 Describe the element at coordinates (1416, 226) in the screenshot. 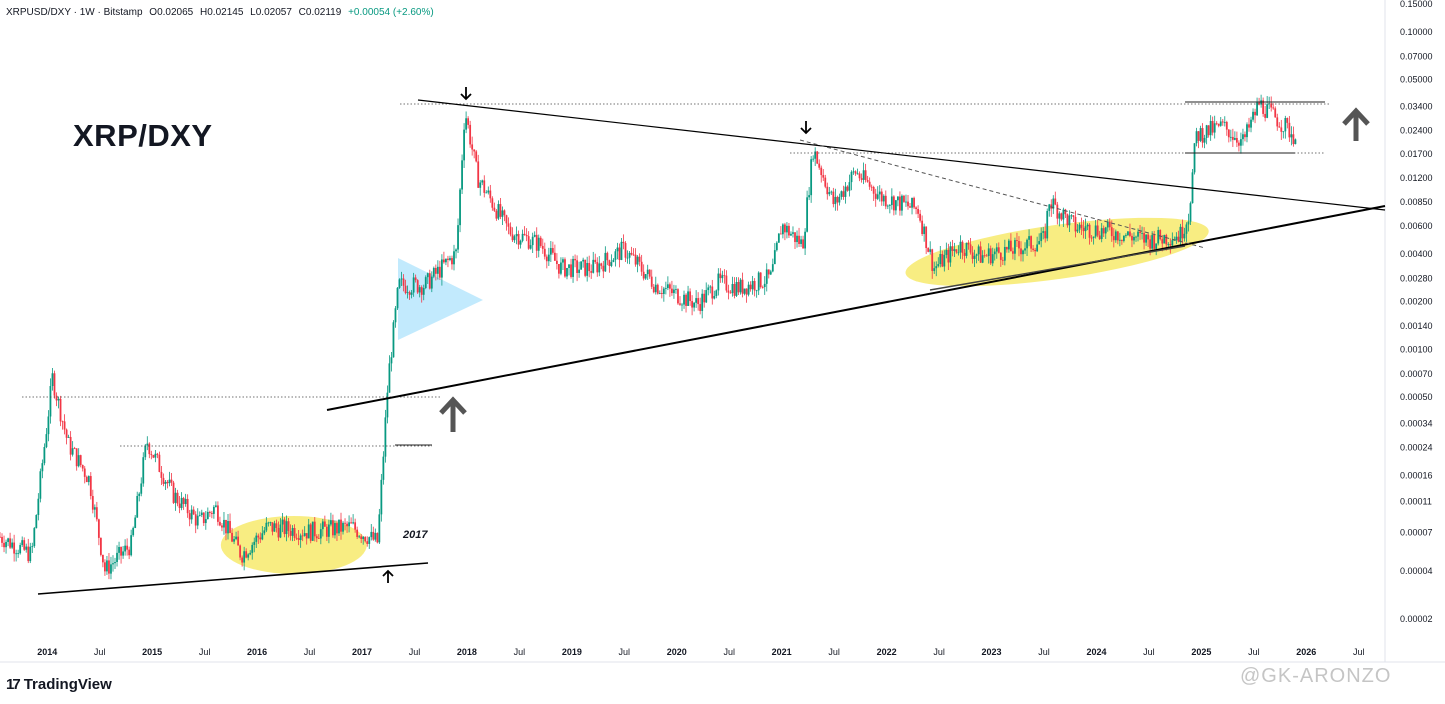

I see `y-tick-label: 0.00600` at that location.